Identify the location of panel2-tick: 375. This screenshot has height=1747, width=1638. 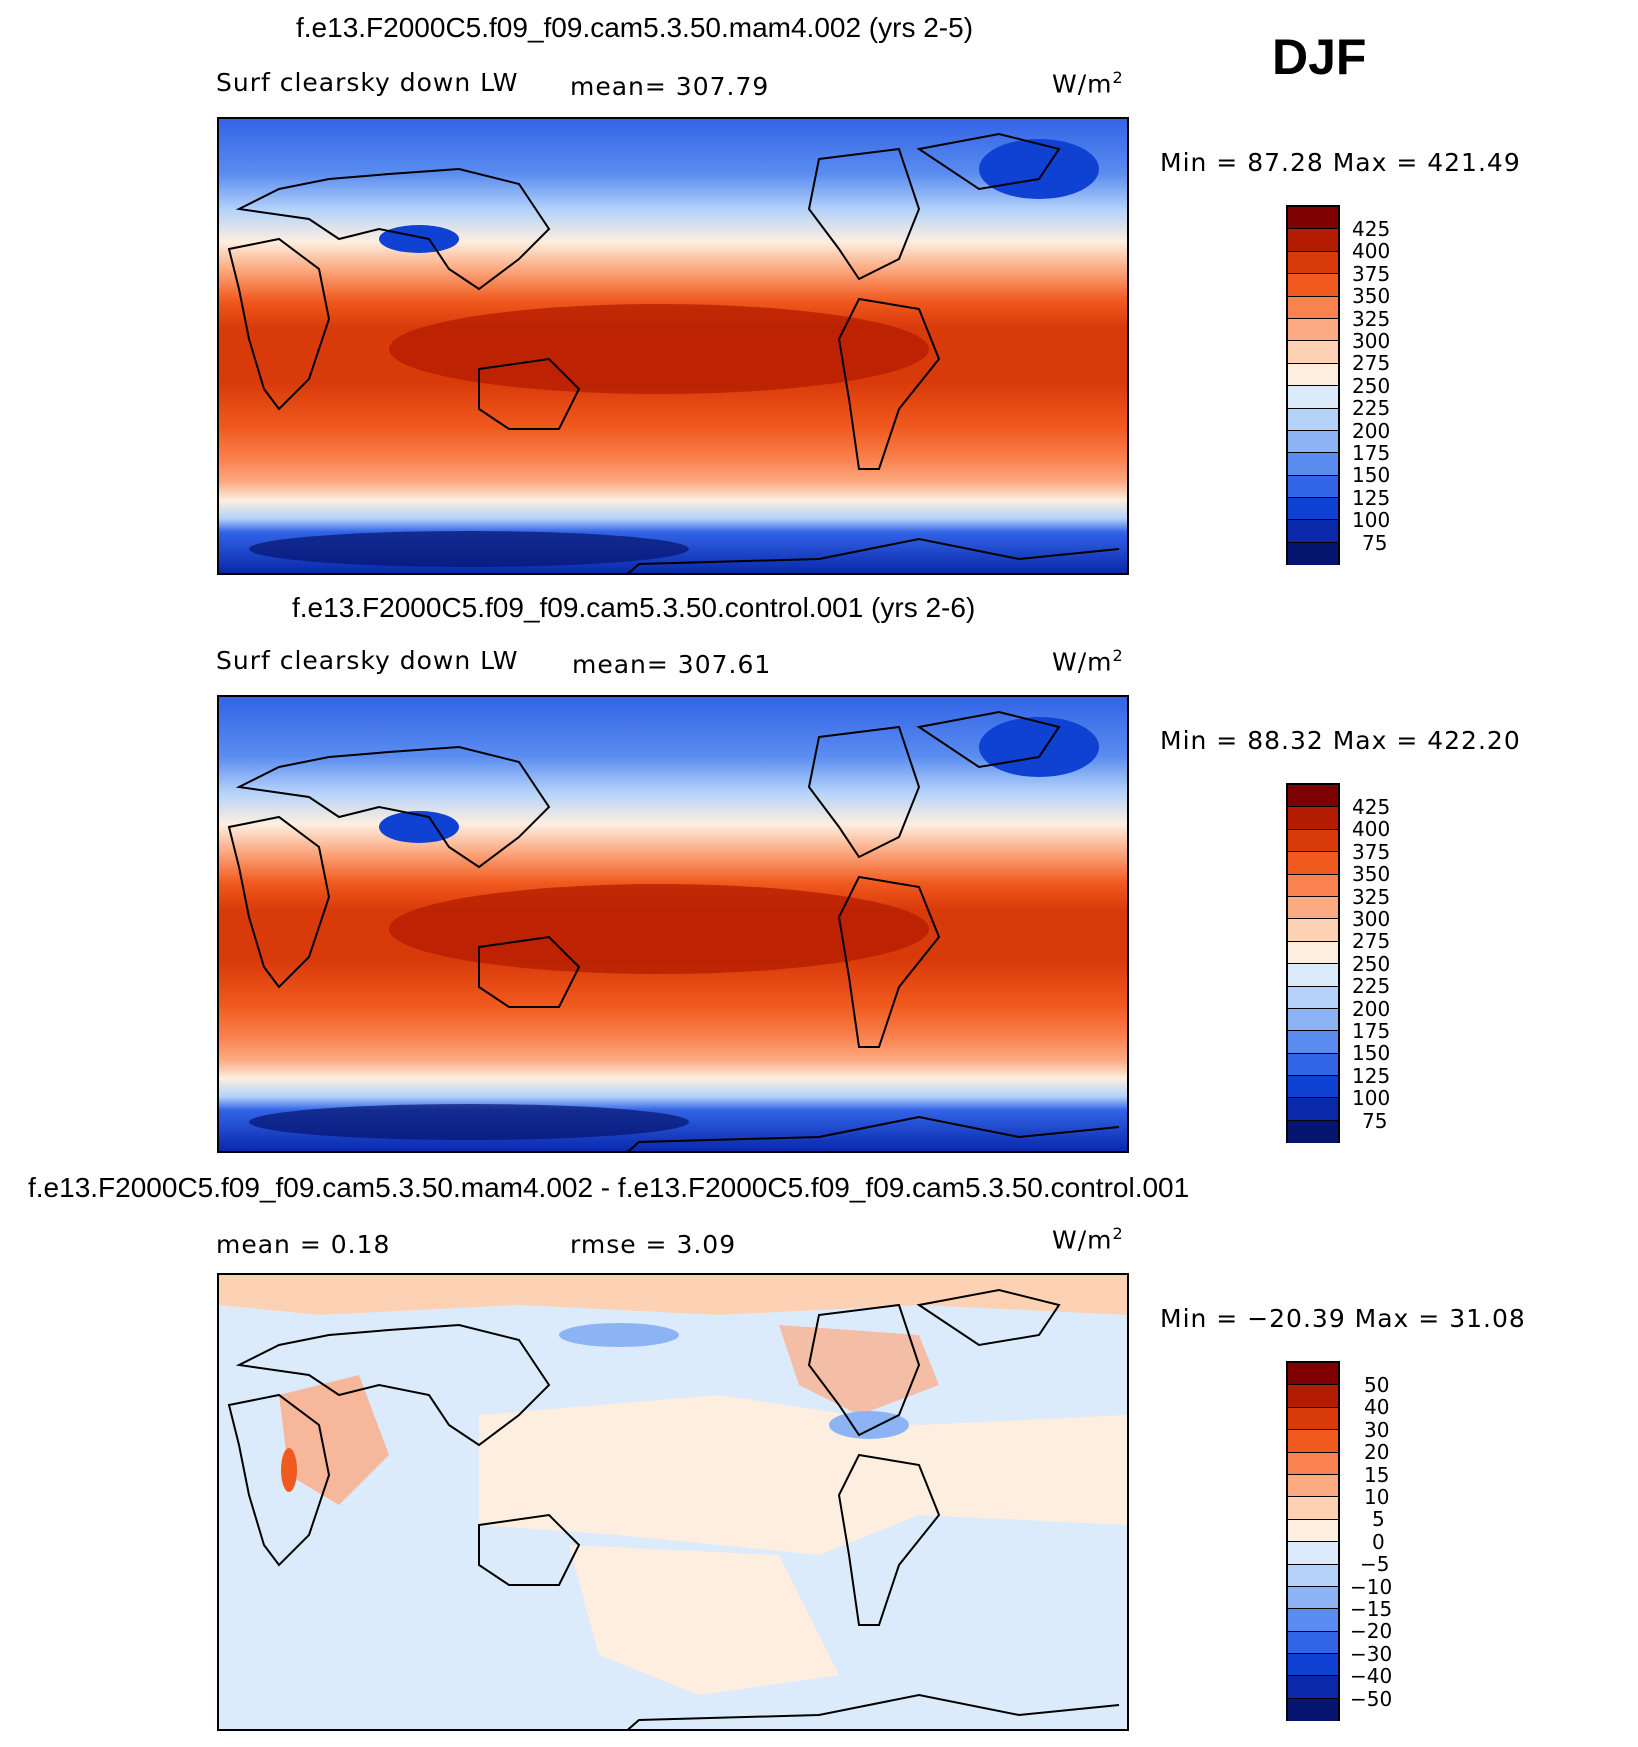
(1371, 852).